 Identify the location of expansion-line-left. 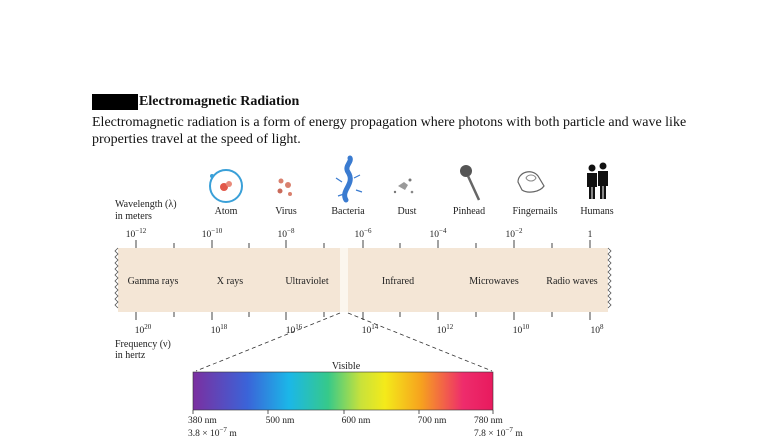
(268, 342).